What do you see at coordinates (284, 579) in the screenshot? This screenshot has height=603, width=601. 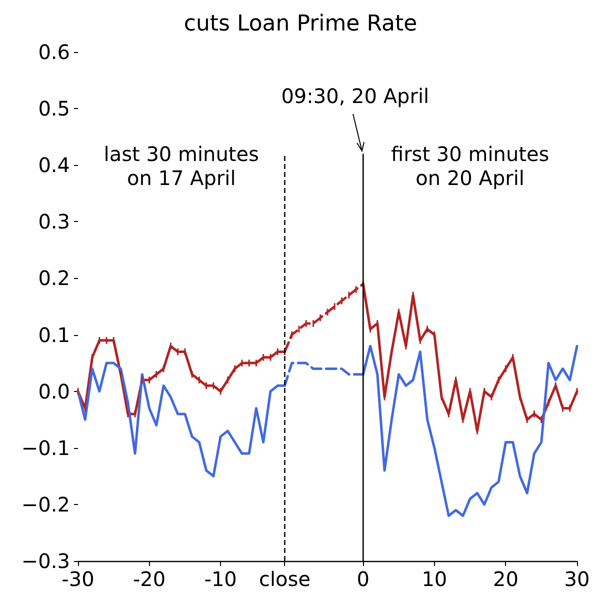 I see `x-tick-label: close` at bounding box center [284, 579].